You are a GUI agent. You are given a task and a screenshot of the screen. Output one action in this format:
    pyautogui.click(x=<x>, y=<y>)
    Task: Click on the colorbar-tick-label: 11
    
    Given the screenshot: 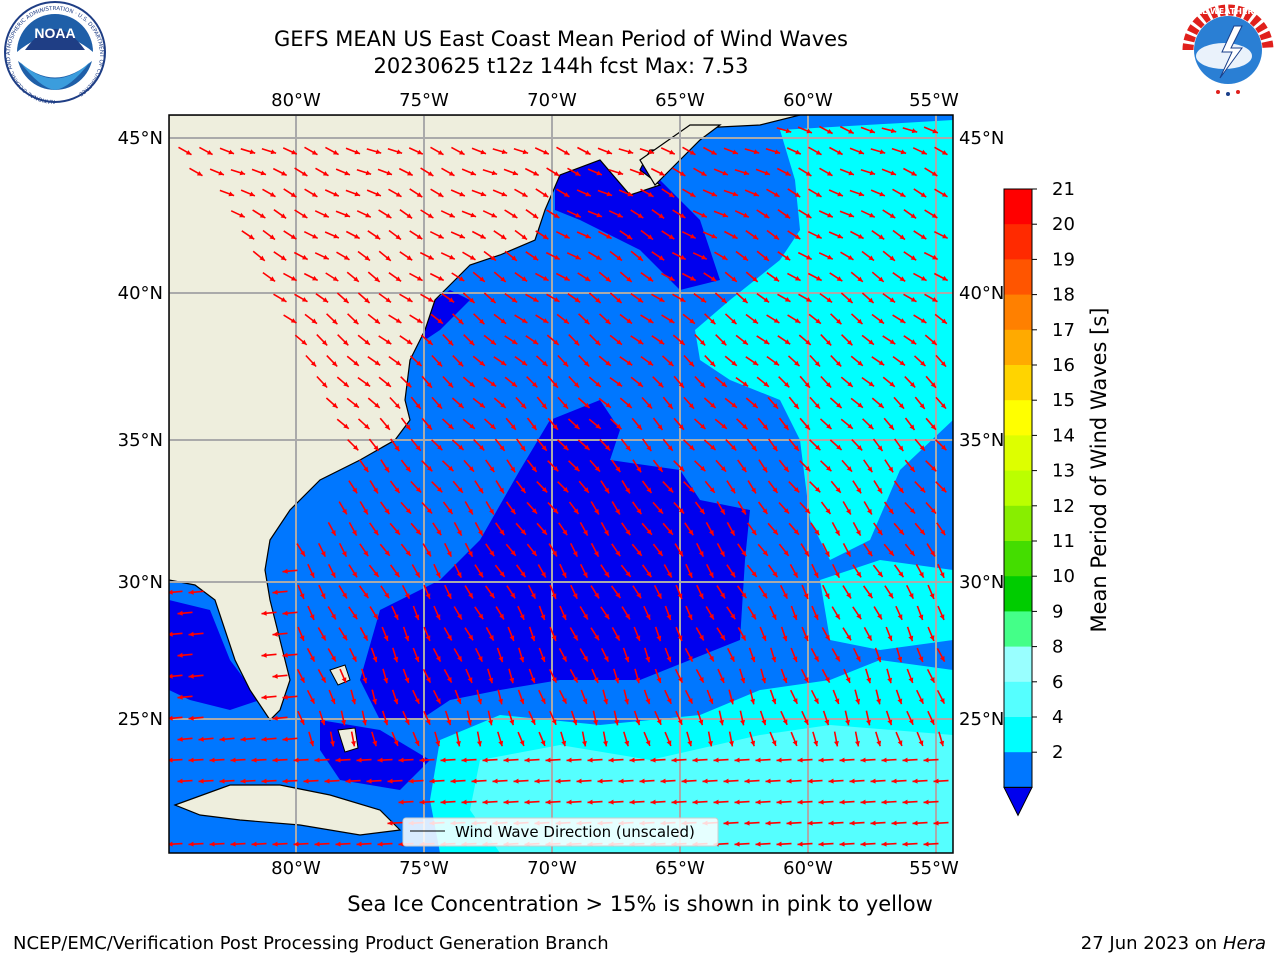 What is the action you would take?
    pyautogui.click(x=1063, y=541)
    